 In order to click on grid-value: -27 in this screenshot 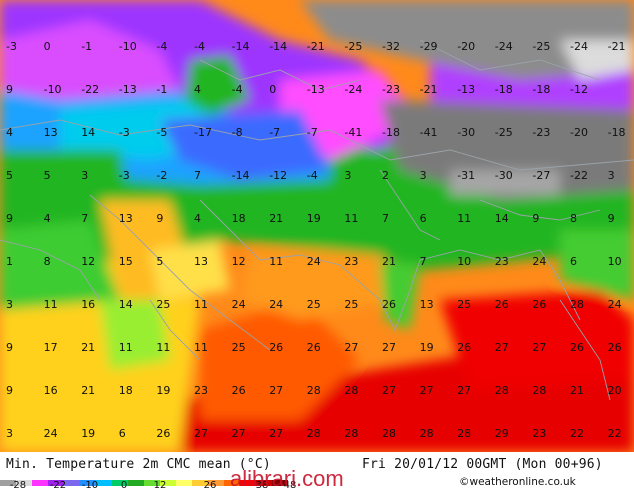, I will do `click(541, 175)`.